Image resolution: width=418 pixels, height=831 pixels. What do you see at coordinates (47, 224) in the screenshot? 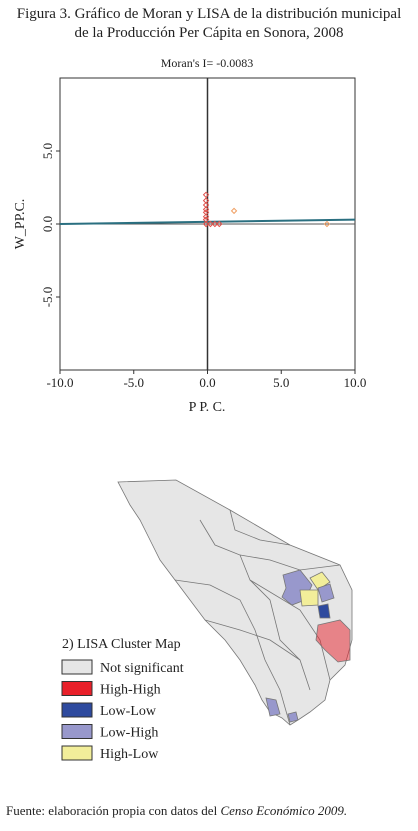
I see `y-tick-label: 0.0` at bounding box center [47, 224].